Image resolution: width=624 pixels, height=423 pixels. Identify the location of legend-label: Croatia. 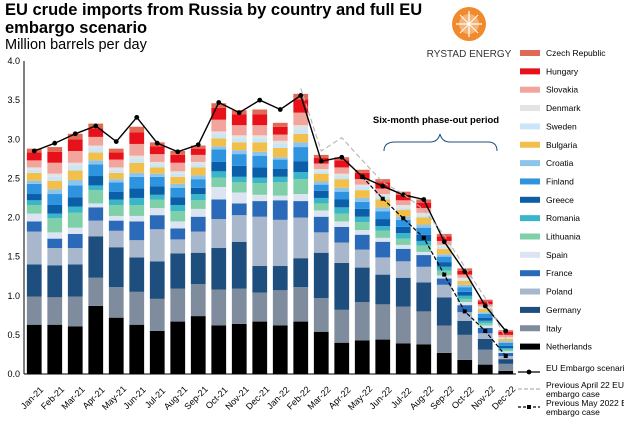
(560, 163).